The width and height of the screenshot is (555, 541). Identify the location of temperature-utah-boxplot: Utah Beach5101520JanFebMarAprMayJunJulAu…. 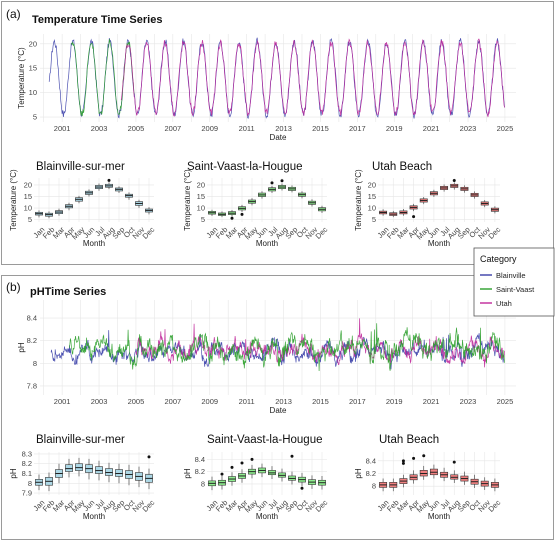
(428, 204).